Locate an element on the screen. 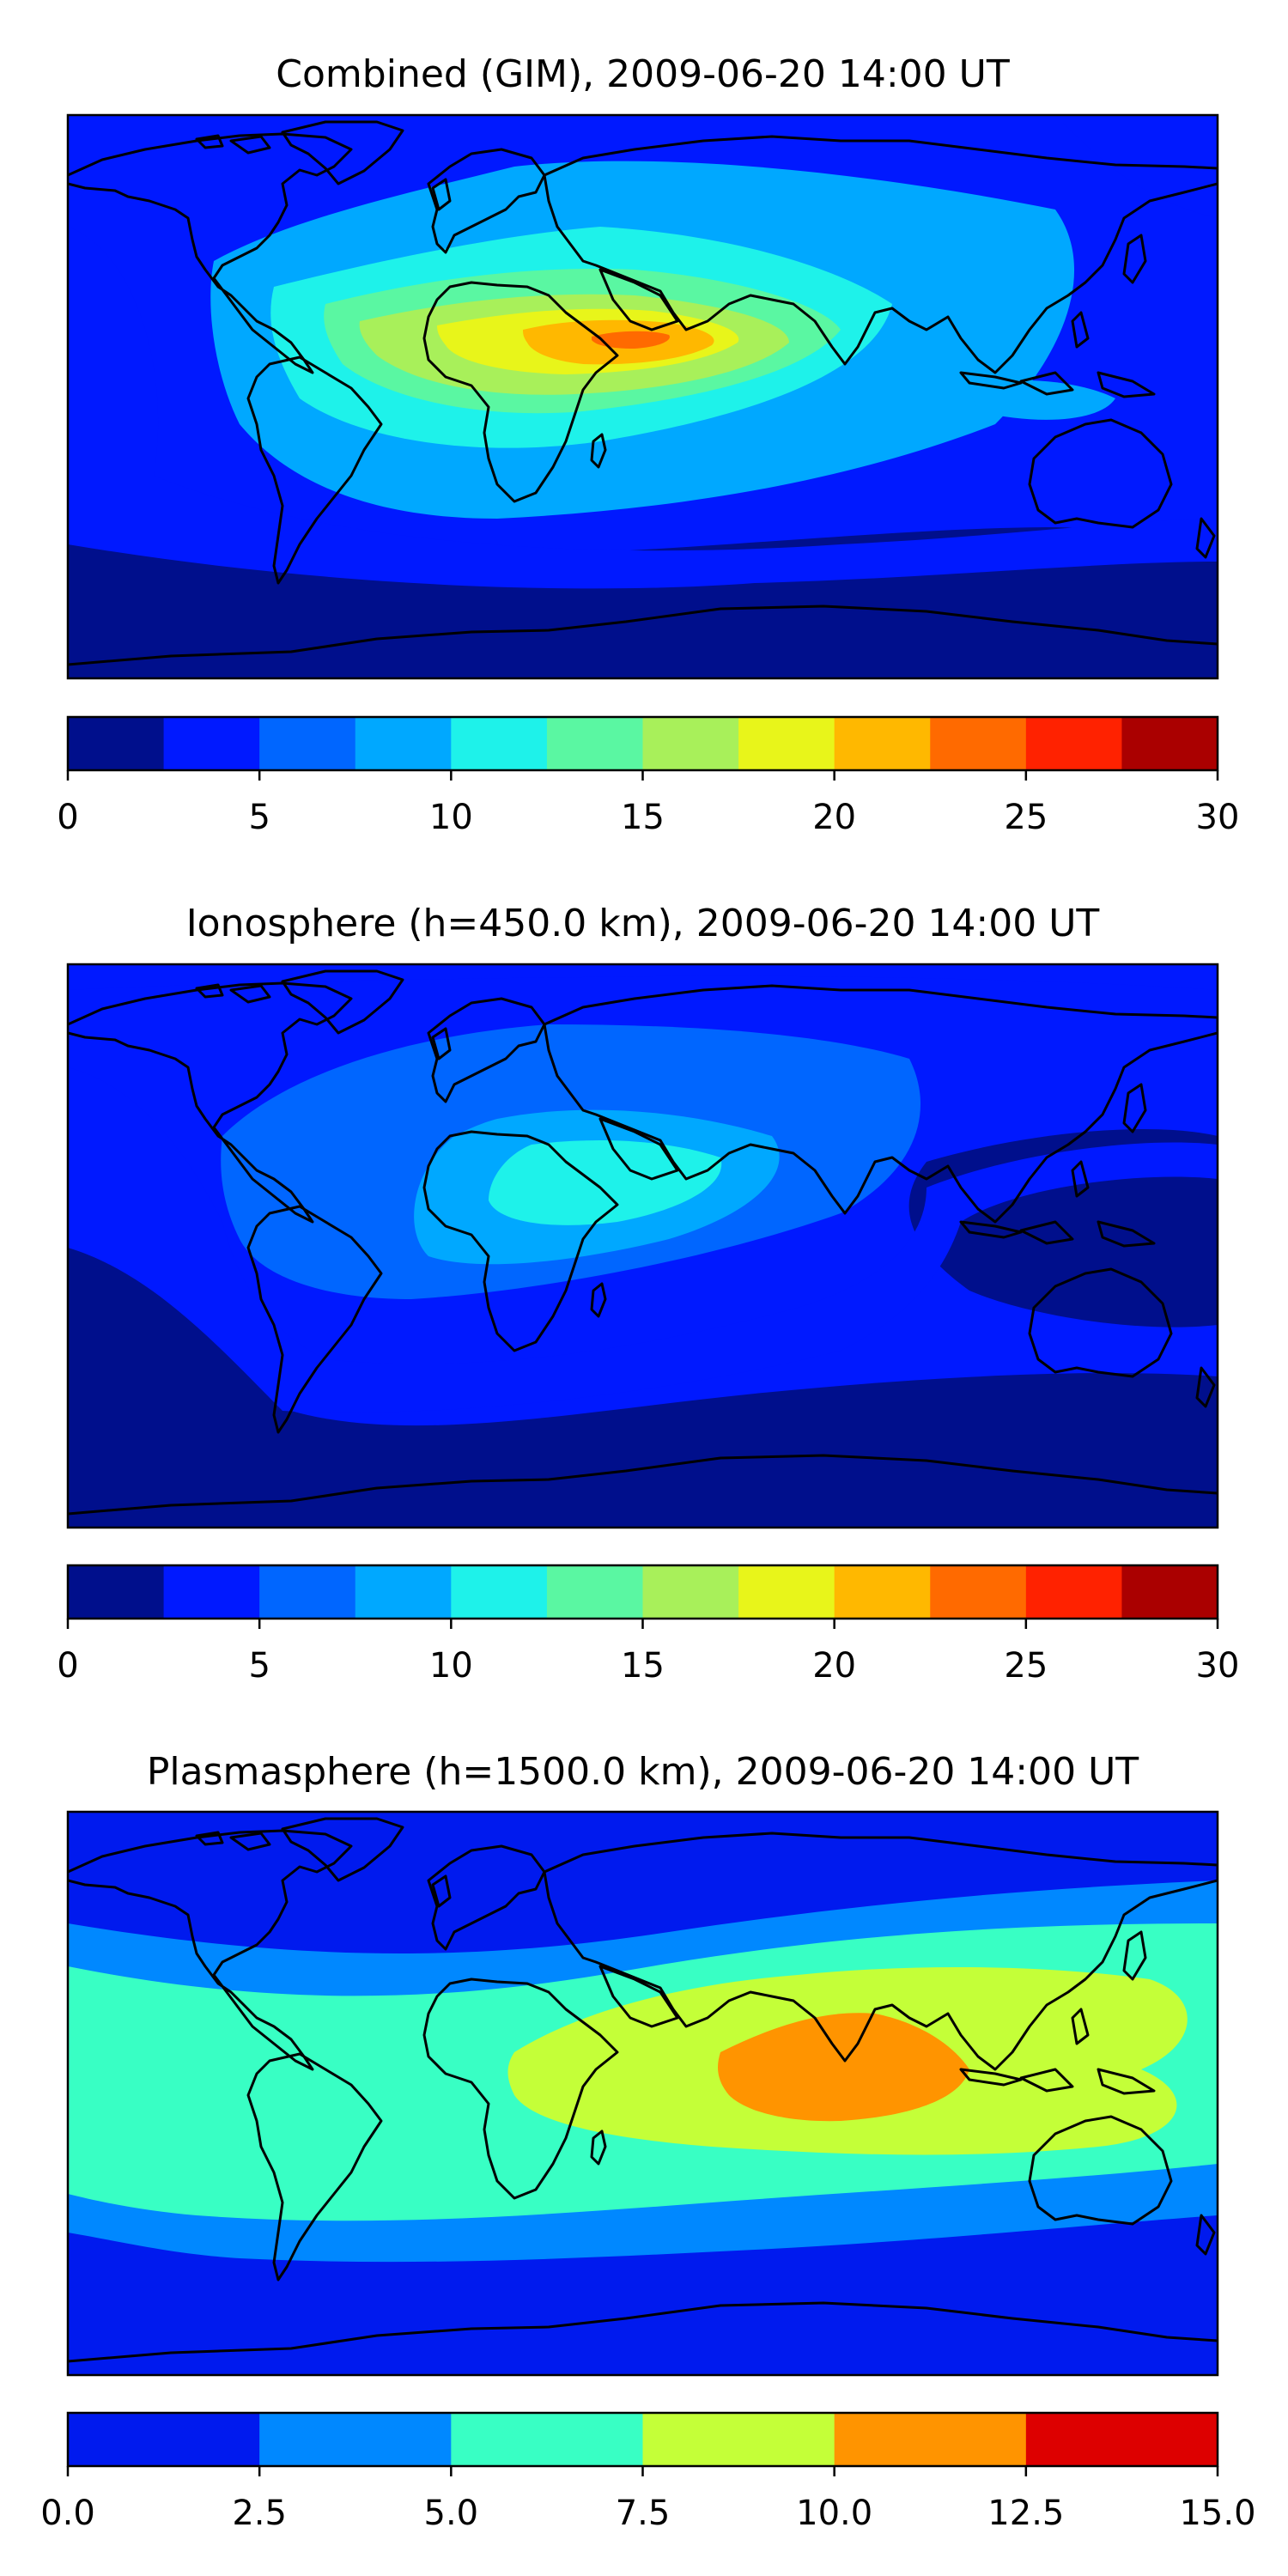 The image size is (1288, 2576). colorbar-tick-label: 10.0 is located at coordinates (834, 2514).